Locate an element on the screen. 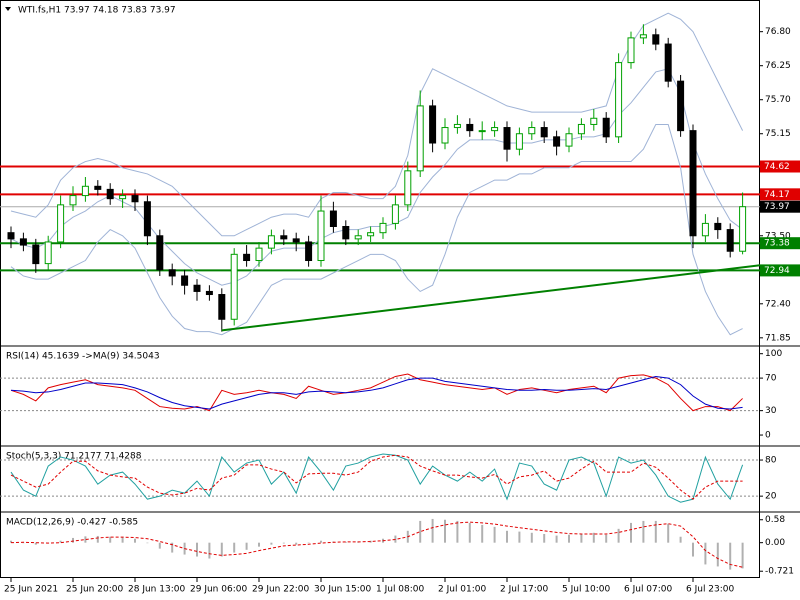 Image resolution: width=800 pixels, height=600 pixels. y-tick-label: 76.25 is located at coordinates (778, 66).